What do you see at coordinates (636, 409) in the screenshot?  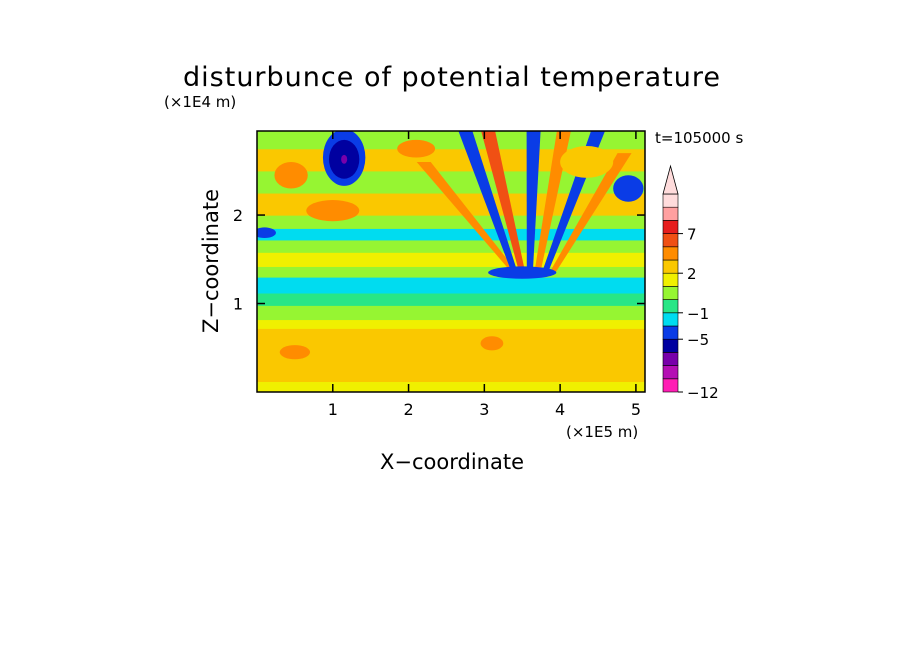 I see `x-tick-label: 5` at bounding box center [636, 409].